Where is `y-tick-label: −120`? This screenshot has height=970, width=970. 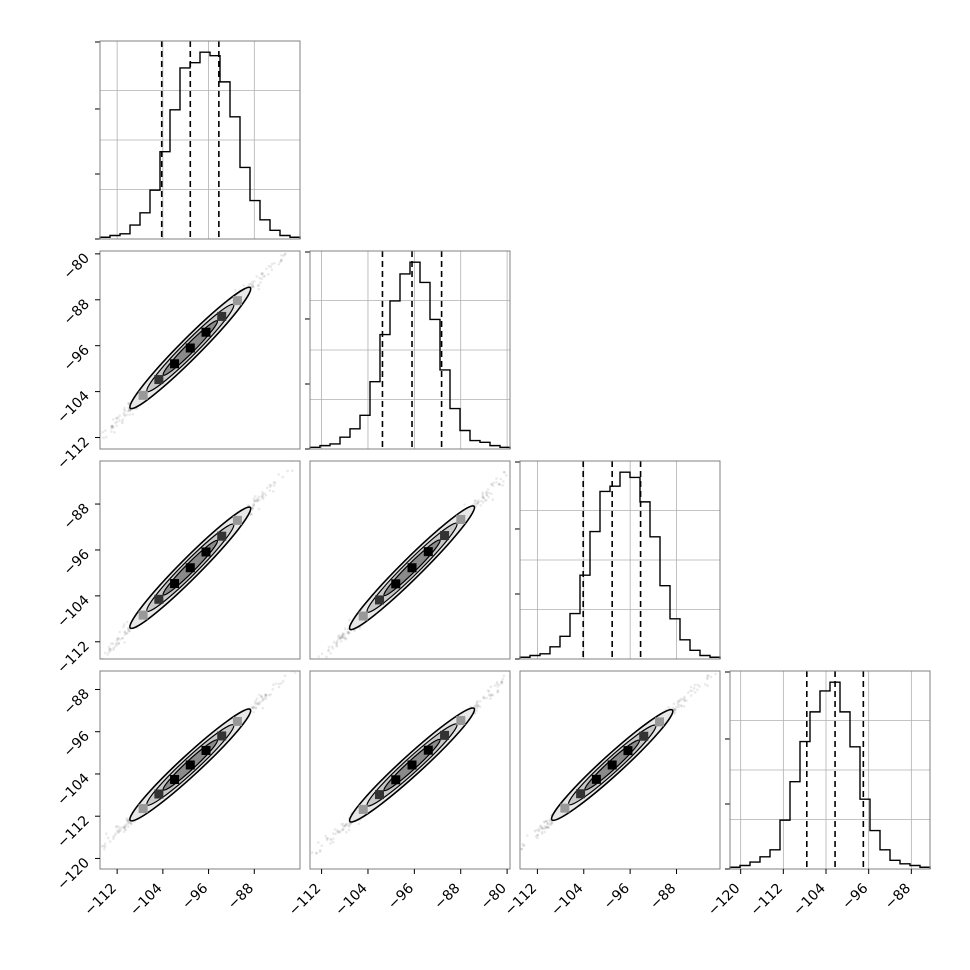 y-tick-label: −120 is located at coordinates (73, 874).